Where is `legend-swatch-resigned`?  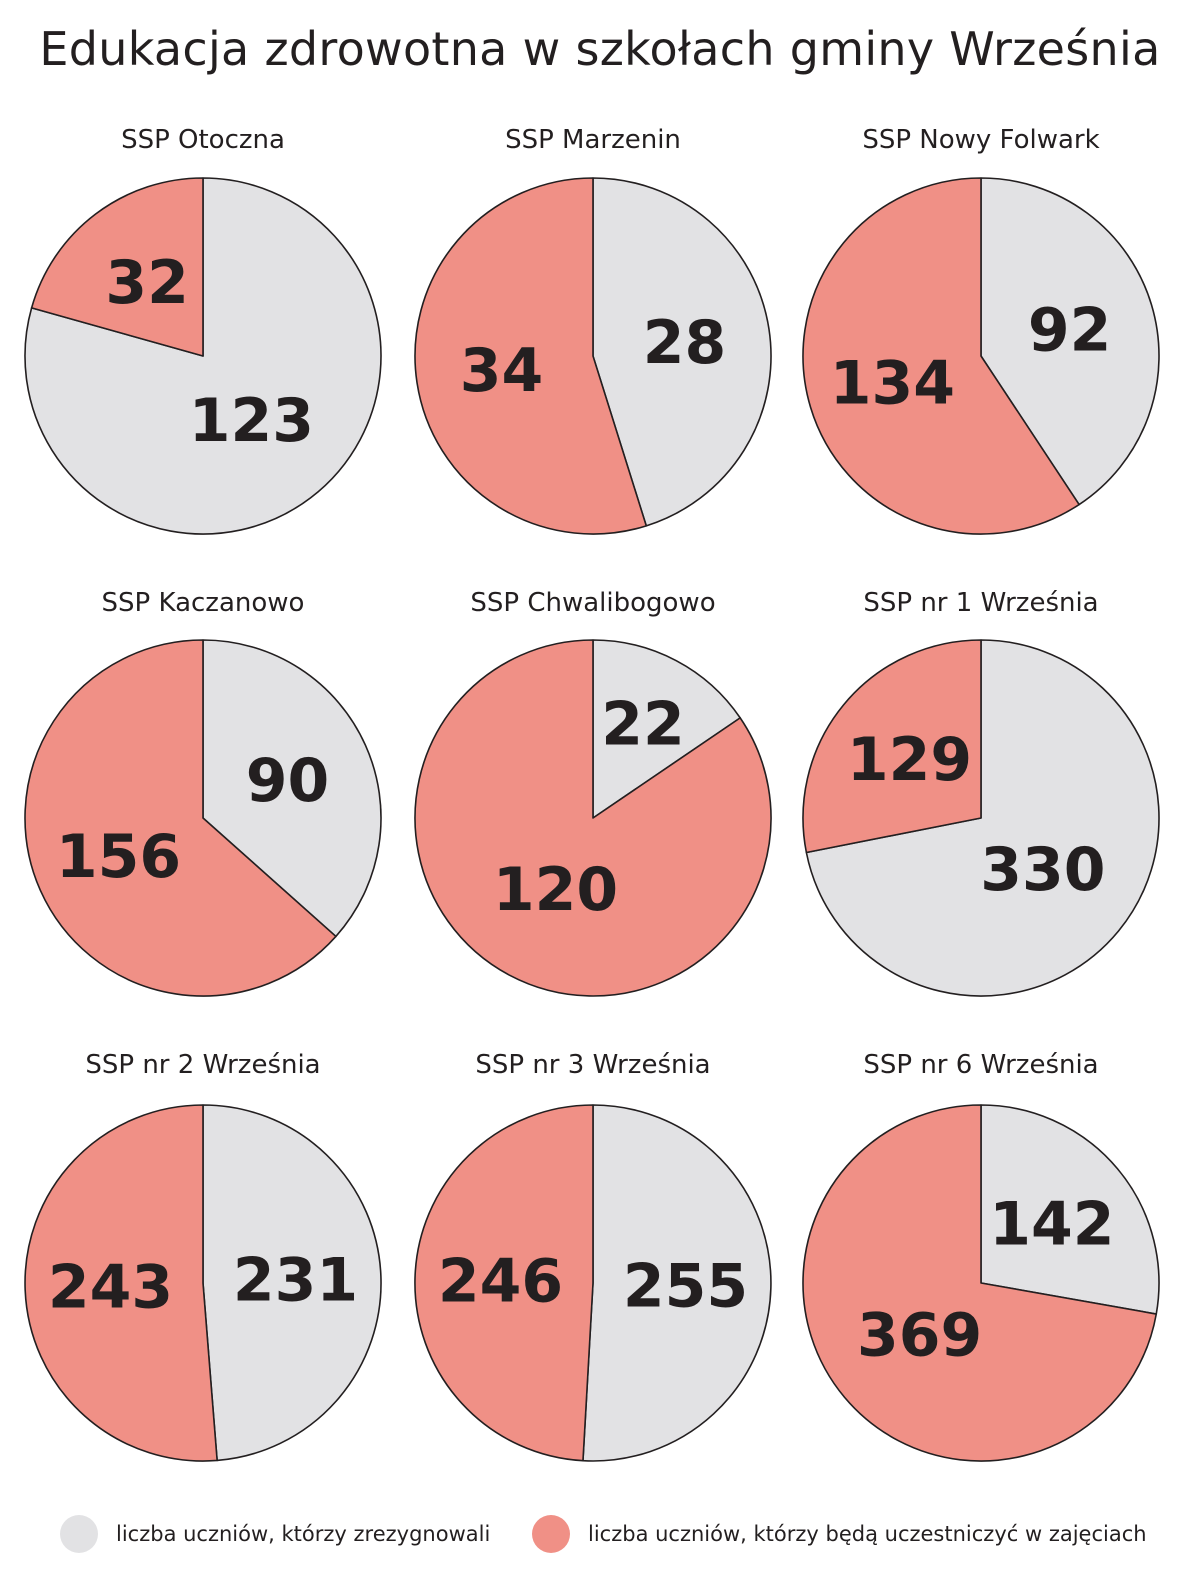
legend-swatch-resigned is located at coordinates (79, 1534).